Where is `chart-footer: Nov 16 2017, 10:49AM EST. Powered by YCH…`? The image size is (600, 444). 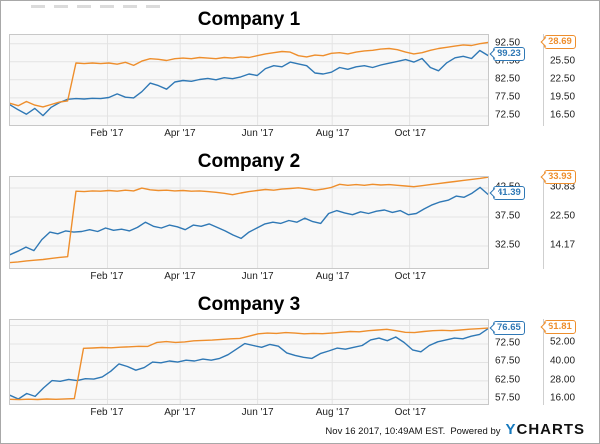 chart-footer: Nov 16 2017, 10:49AM EST. Powered by YCH… is located at coordinates (455, 429).